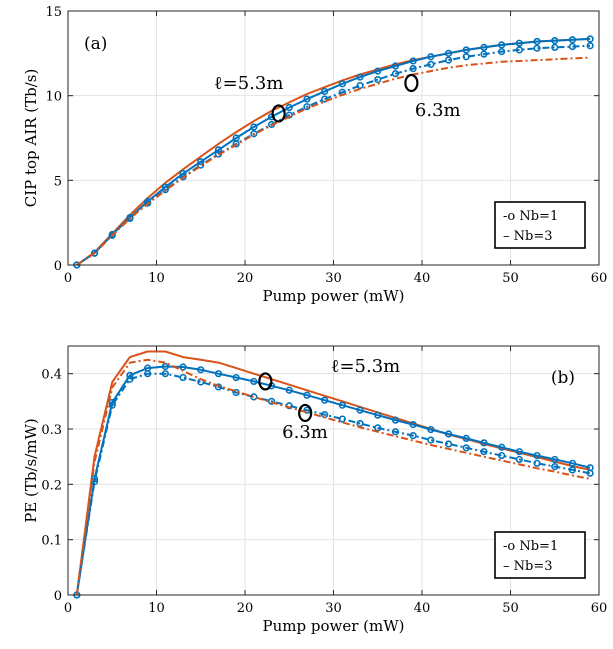 The height and width of the screenshot is (649, 613). What do you see at coordinates (58, 181) in the screenshot?
I see `y-tick-label: 5` at bounding box center [58, 181].